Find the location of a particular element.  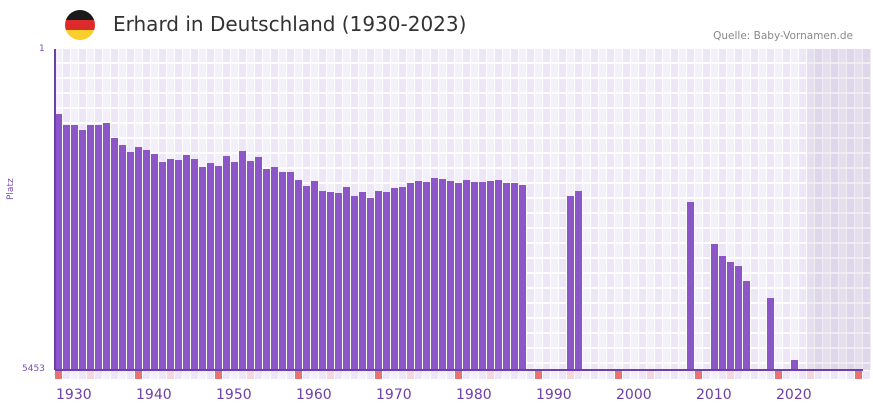

bar-1940 is located at coordinates (138, 258).